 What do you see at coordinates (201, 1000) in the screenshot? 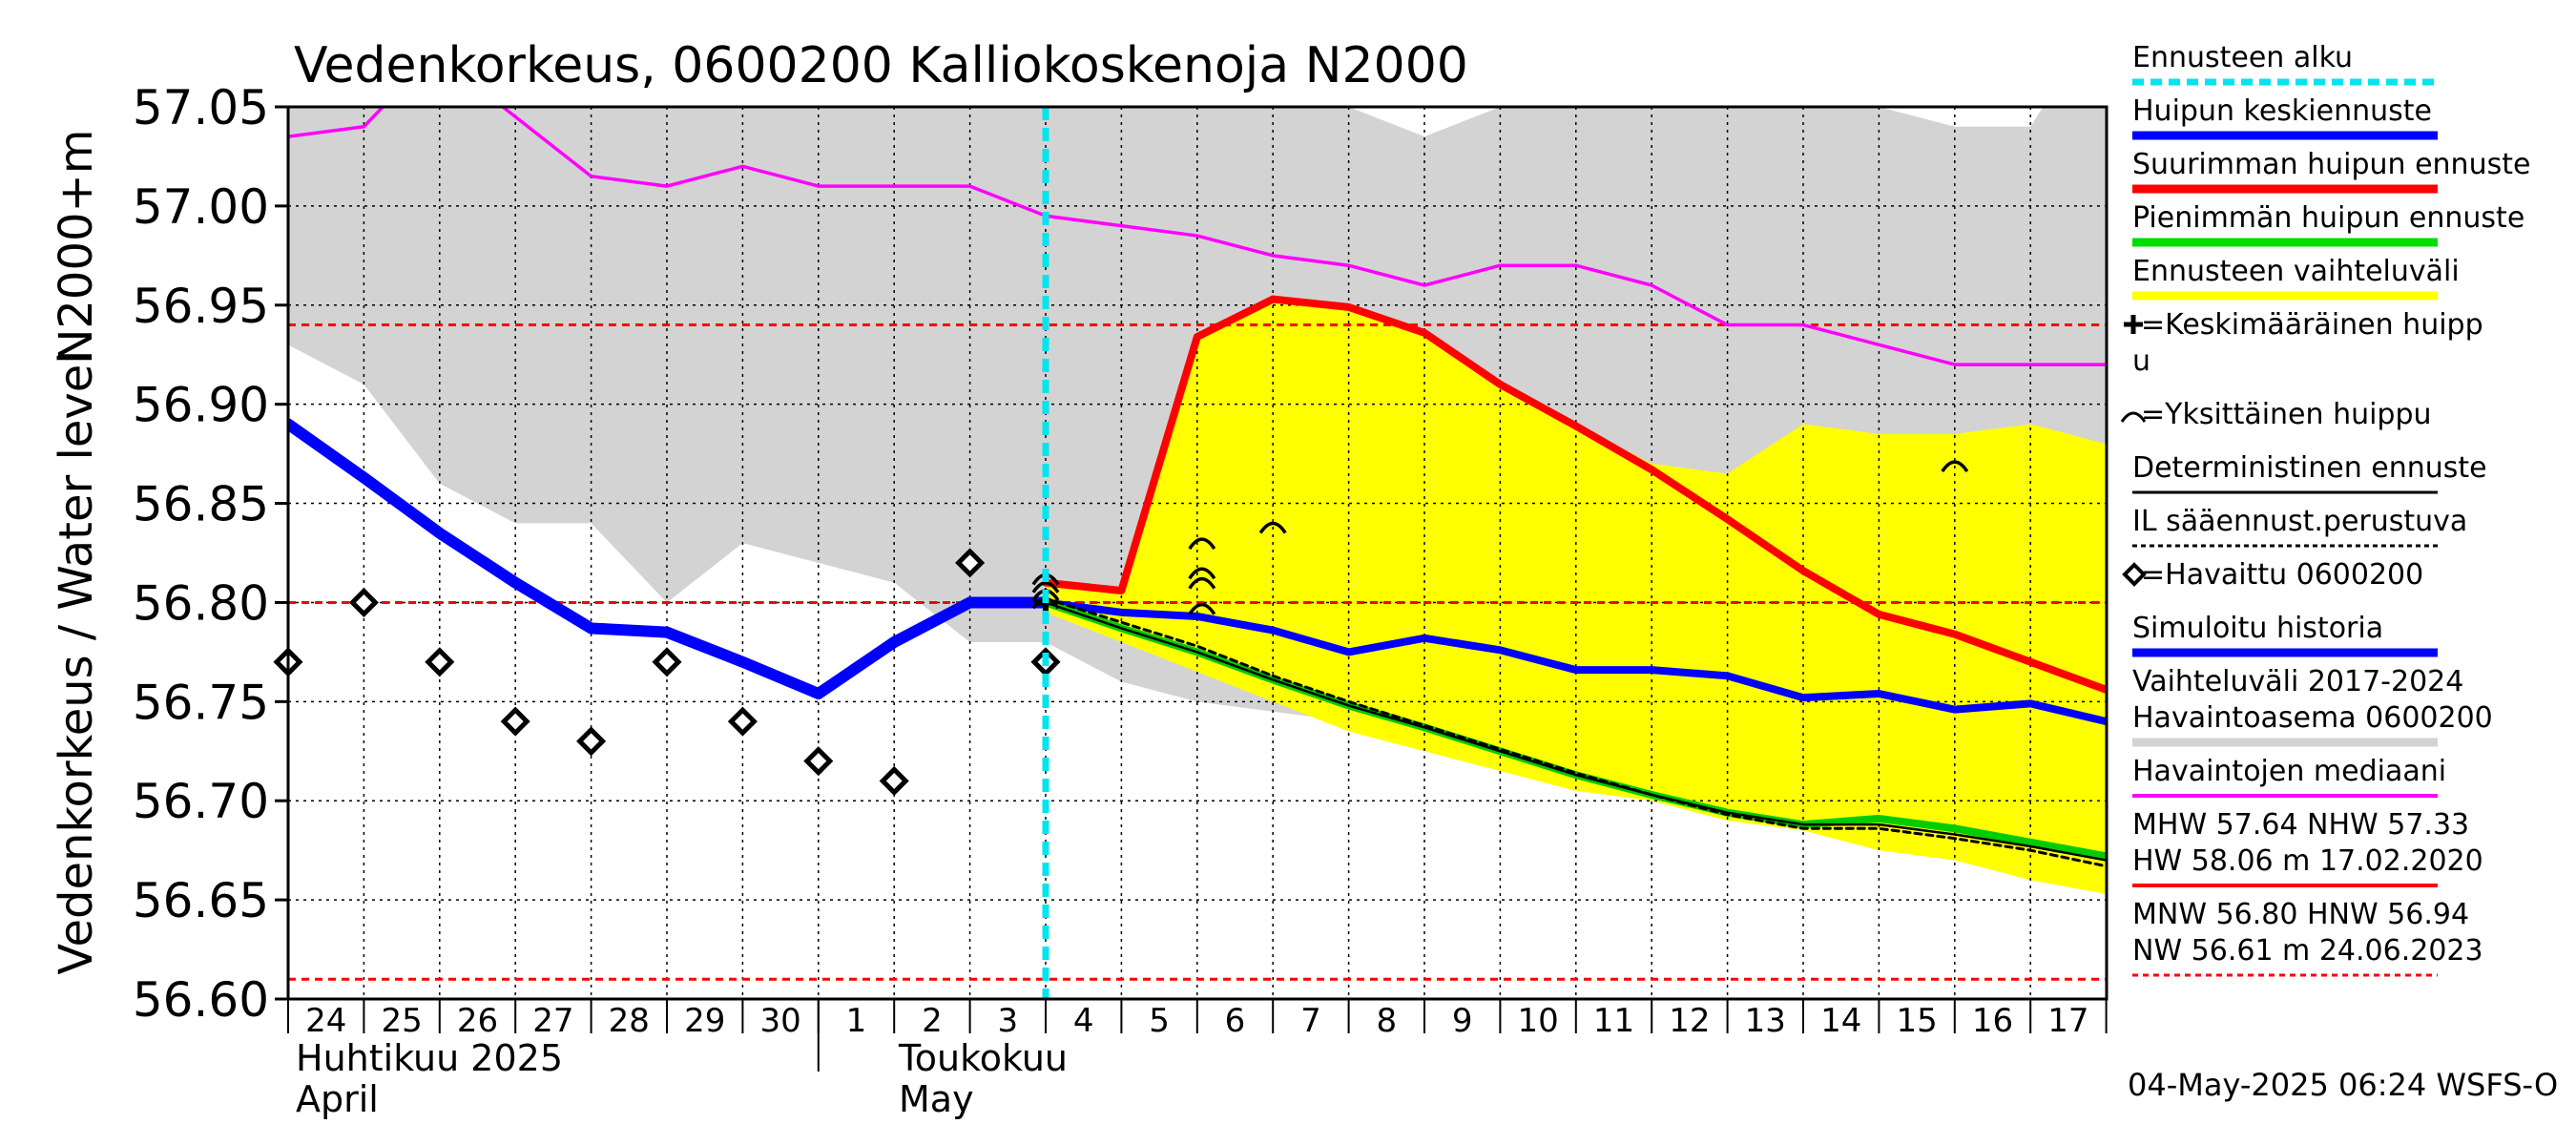
I see `y-tick-label-56.60: 56.60` at bounding box center [201, 1000].